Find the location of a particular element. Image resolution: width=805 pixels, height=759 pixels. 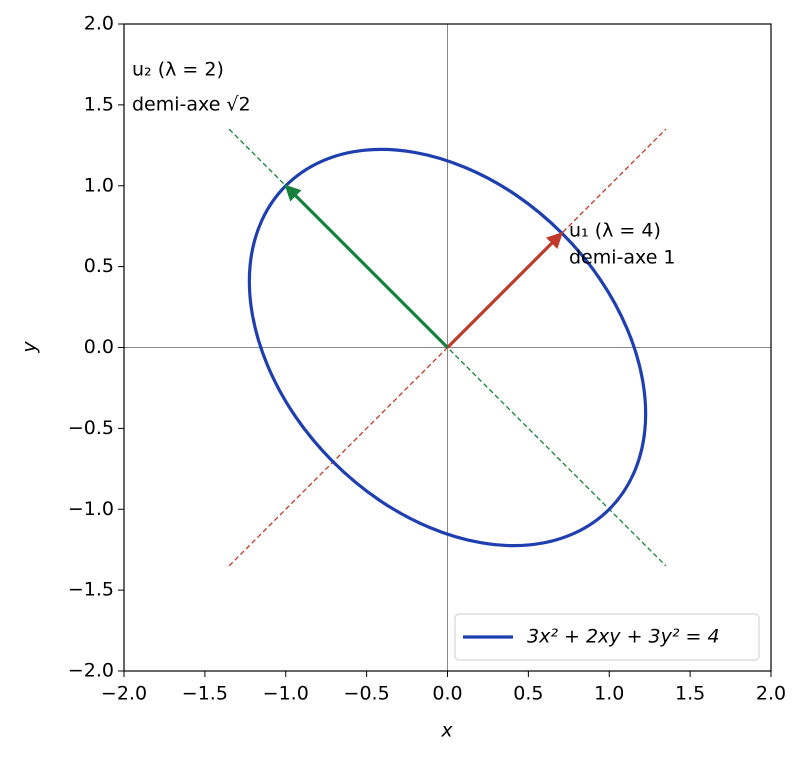

y-tick-label: 1.5 is located at coordinates (99, 104).